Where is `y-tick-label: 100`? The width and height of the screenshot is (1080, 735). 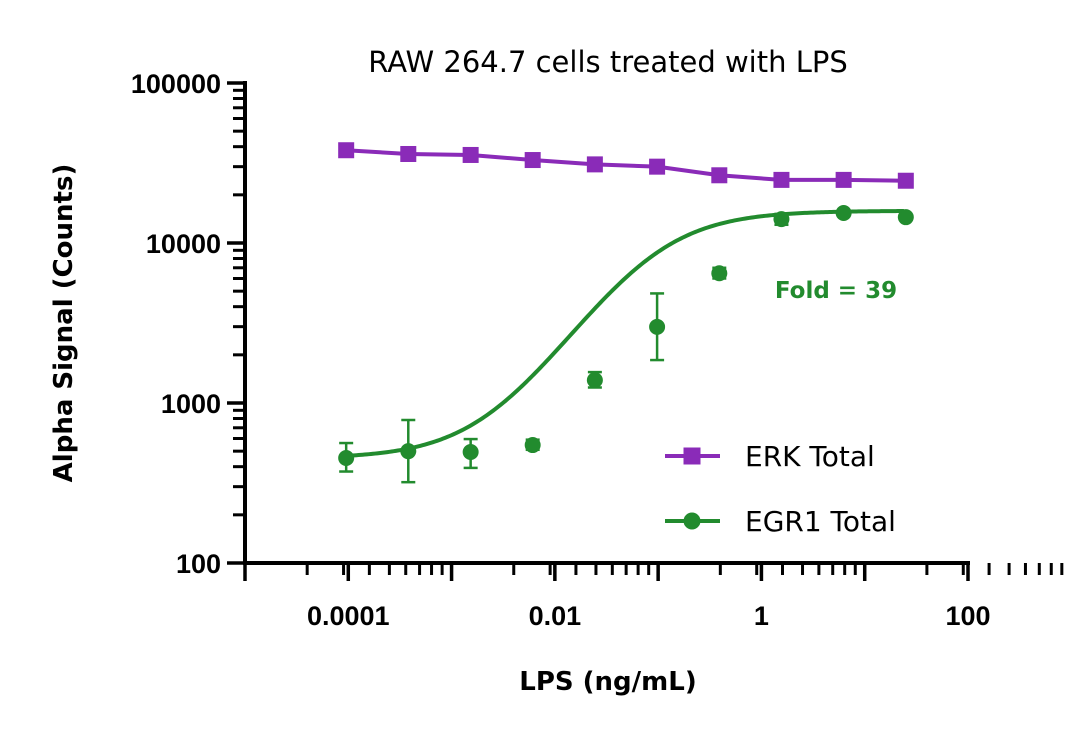
y-tick-label: 100 is located at coordinates (198, 564).